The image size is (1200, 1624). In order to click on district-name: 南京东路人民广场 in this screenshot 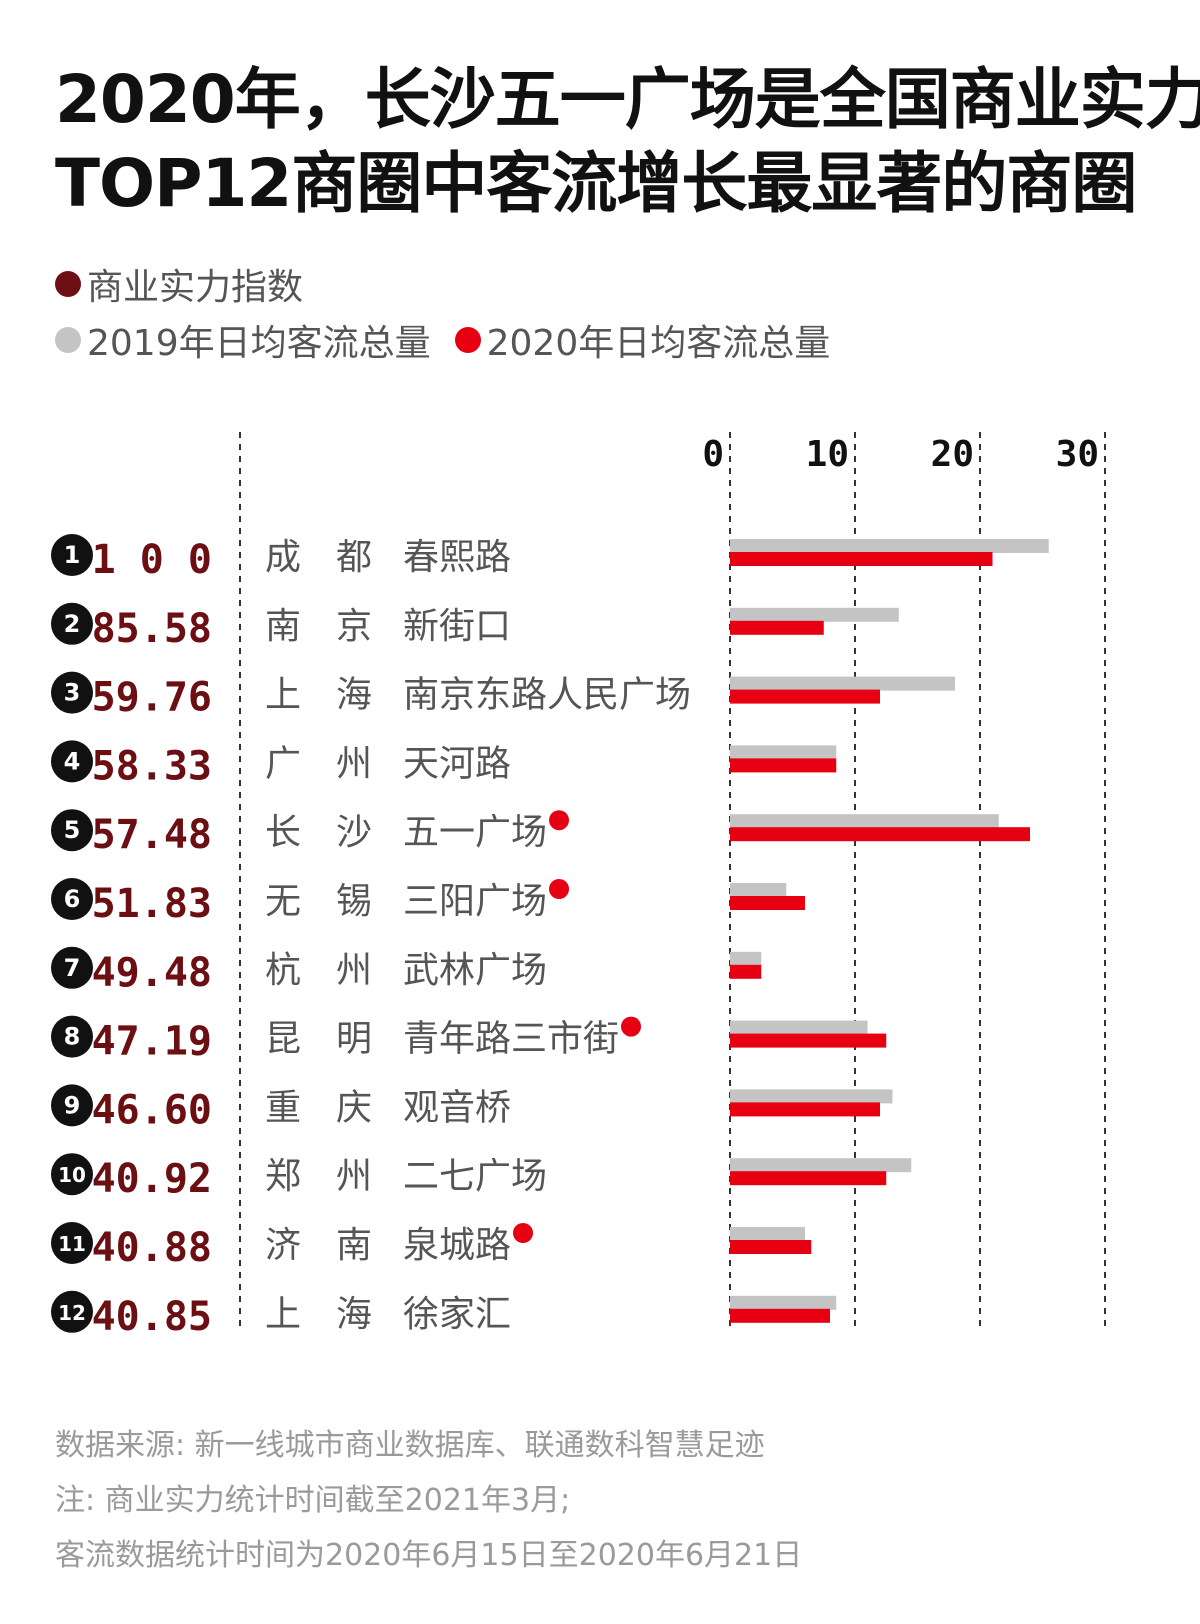, I will do `click(547, 695)`.